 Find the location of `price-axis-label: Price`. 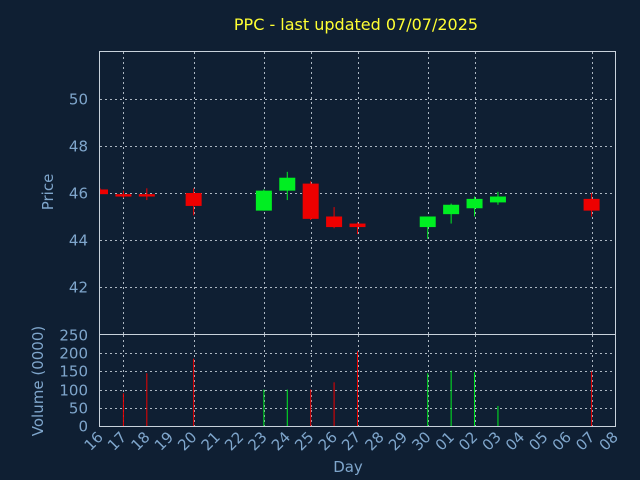

price-axis-label: Price is located at coordinates (48, 192).